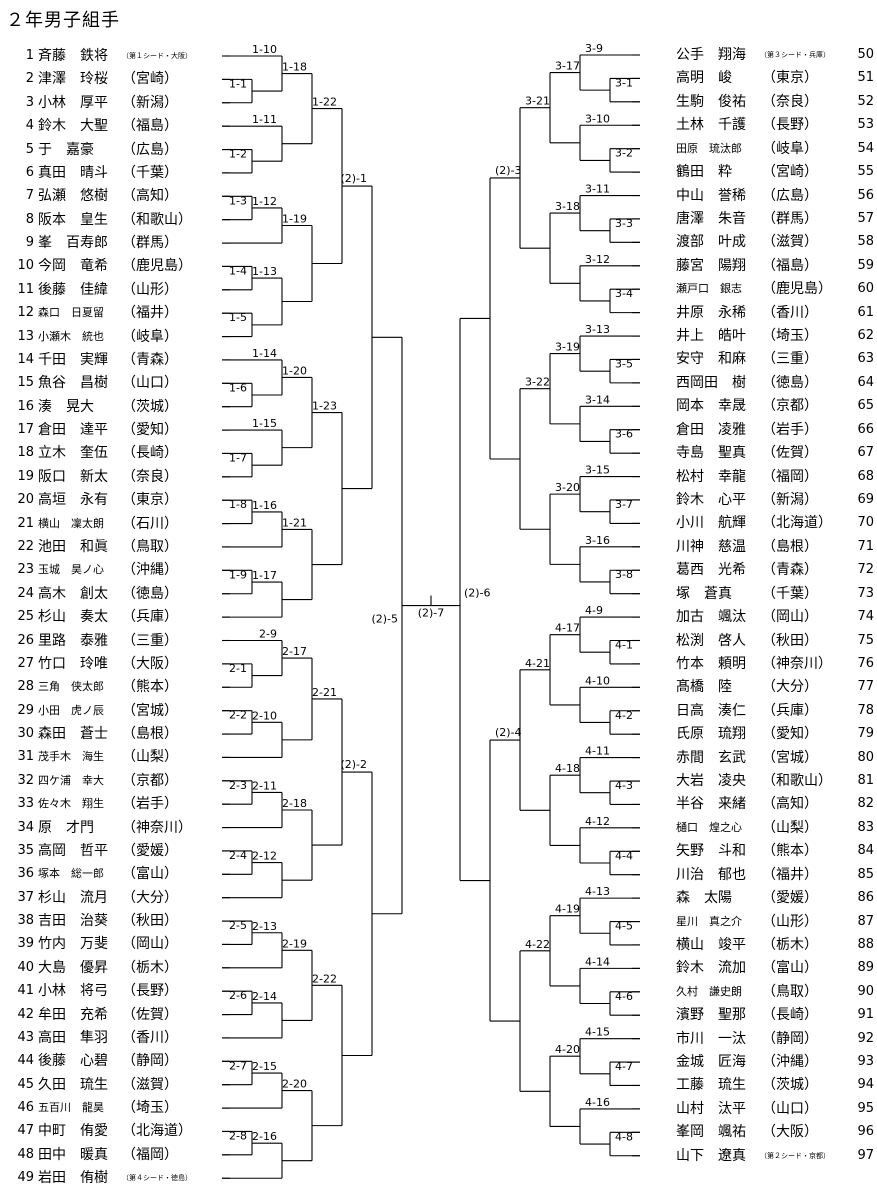  What do you see at coordinates (25, 1178) in the screenshot?
I see `player-number: 49` at bounding box center [25, 1178].